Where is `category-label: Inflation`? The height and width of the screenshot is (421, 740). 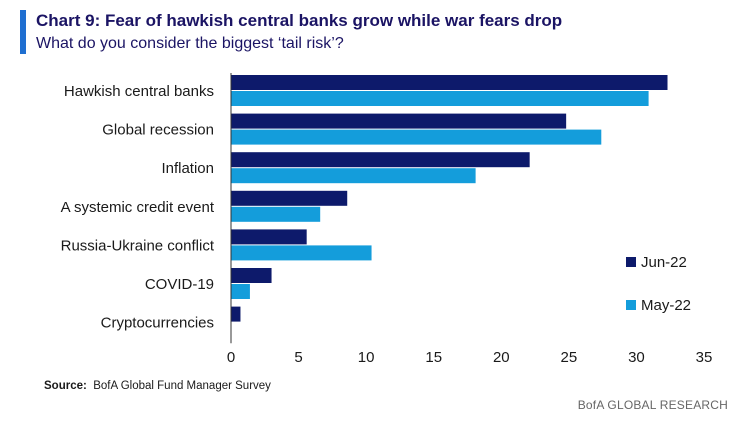 category-label: Inflation is located at coordinates (187, 168).